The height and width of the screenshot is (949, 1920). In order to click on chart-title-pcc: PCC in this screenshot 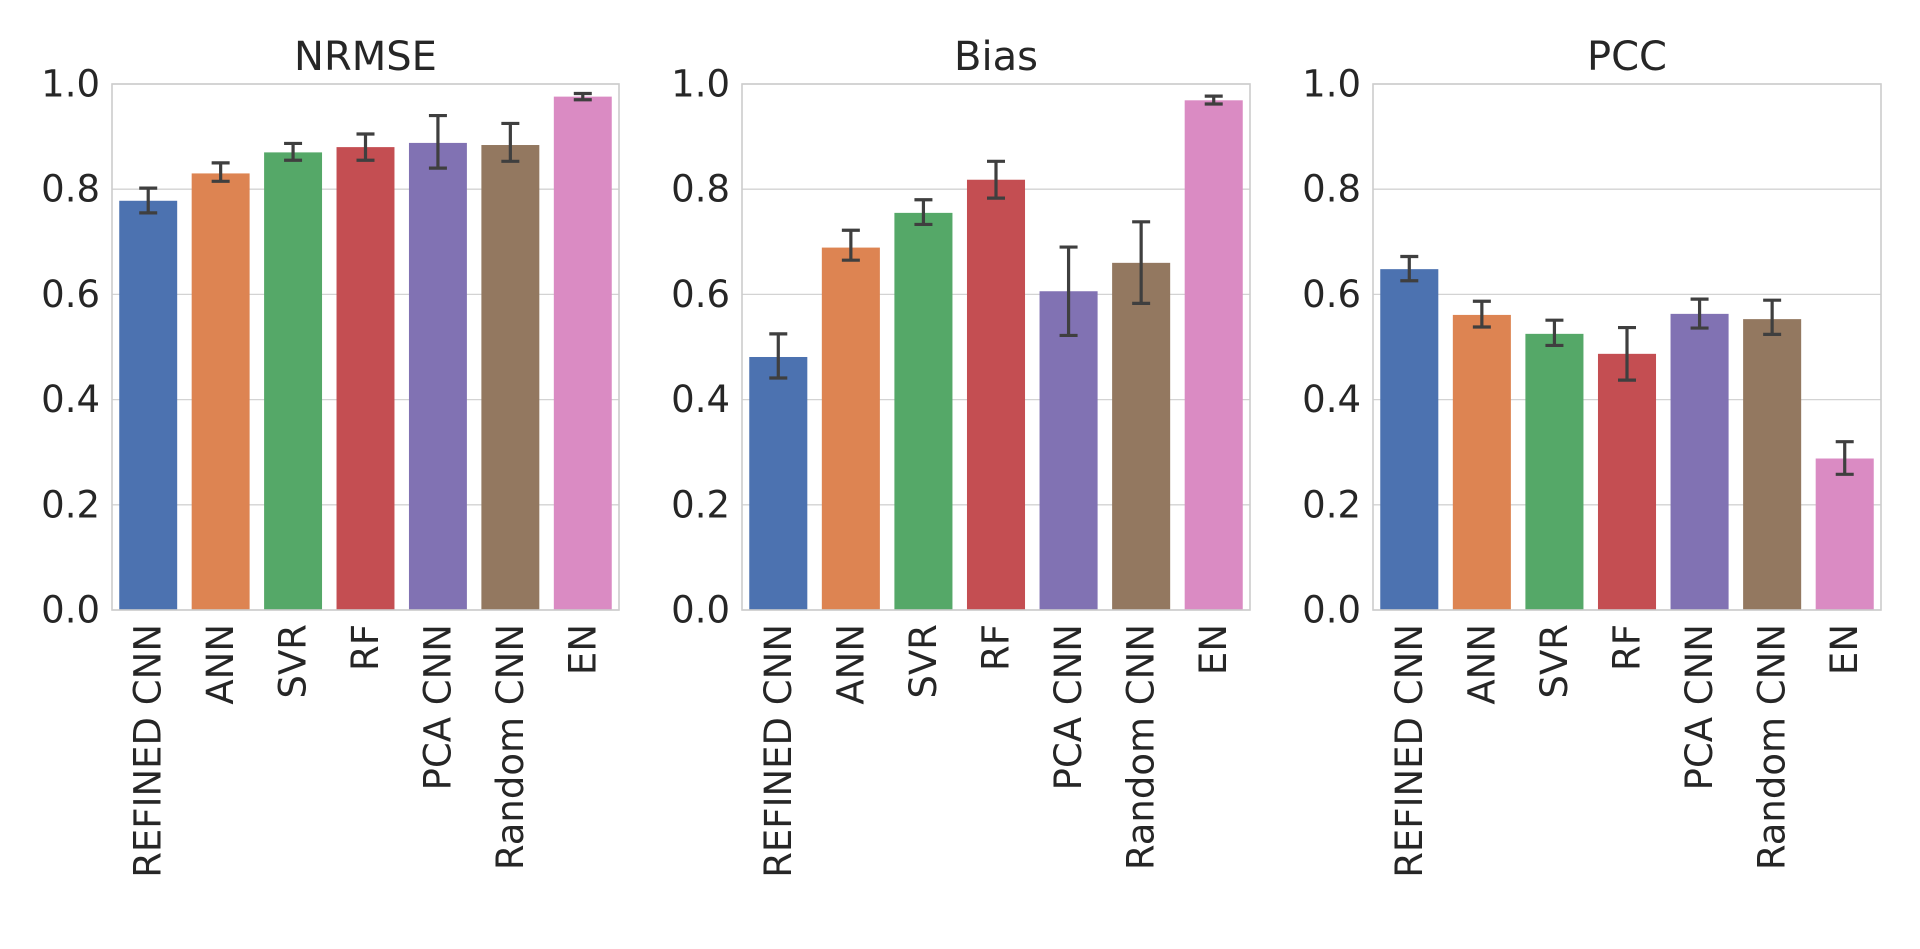, I will do `click(1627, 57)`.